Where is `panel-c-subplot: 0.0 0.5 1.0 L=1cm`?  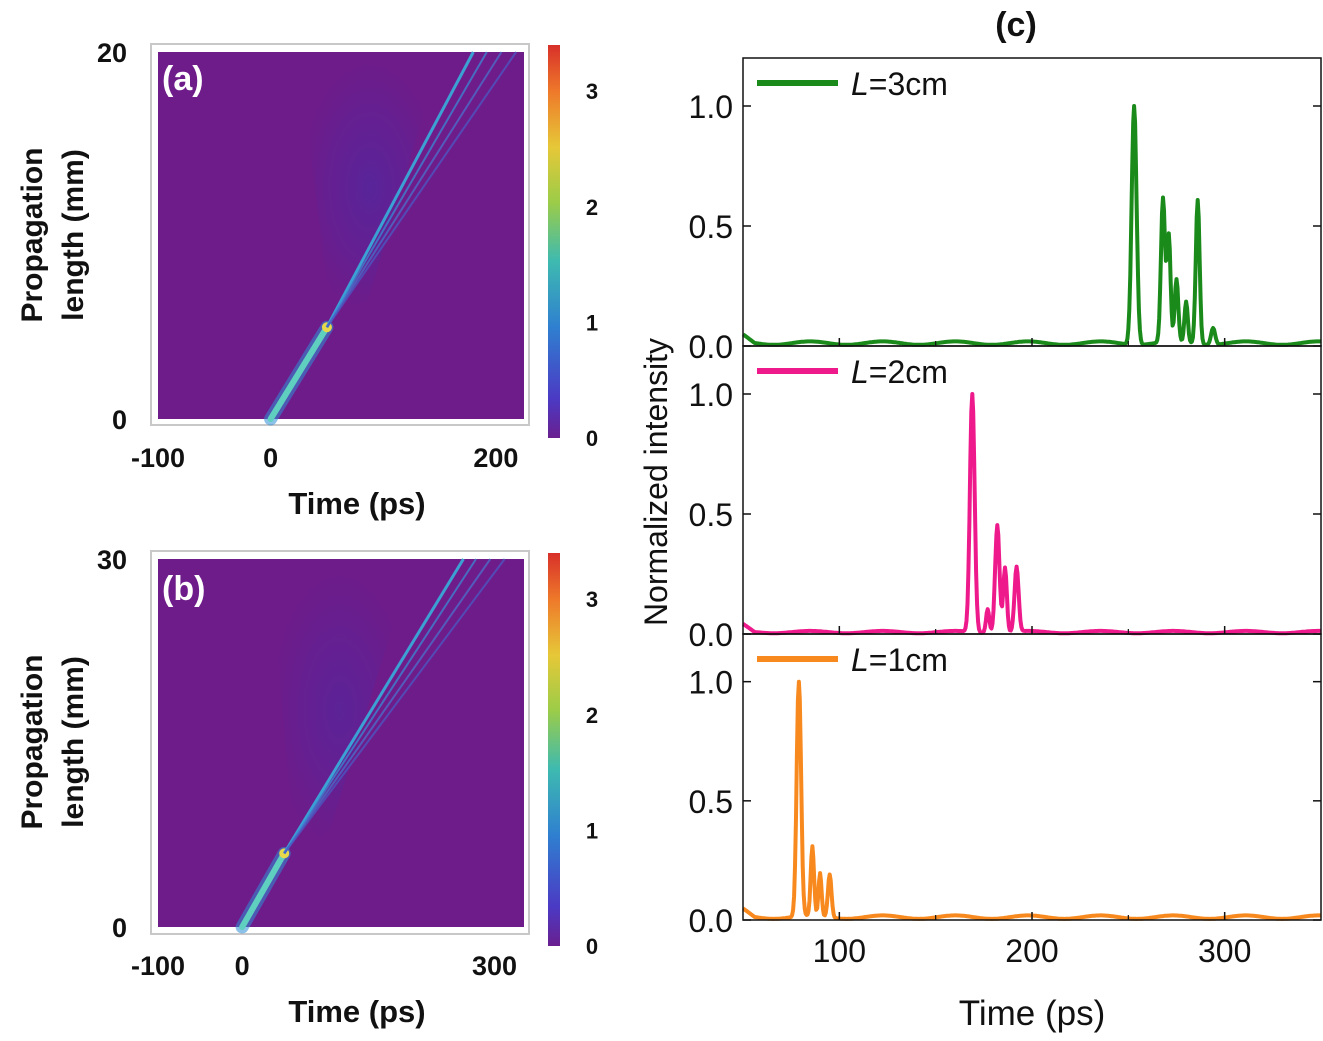
panel-c-subplot: 0.0 0.5 1.0 L=1cm is located at coordinates (1005, 786).